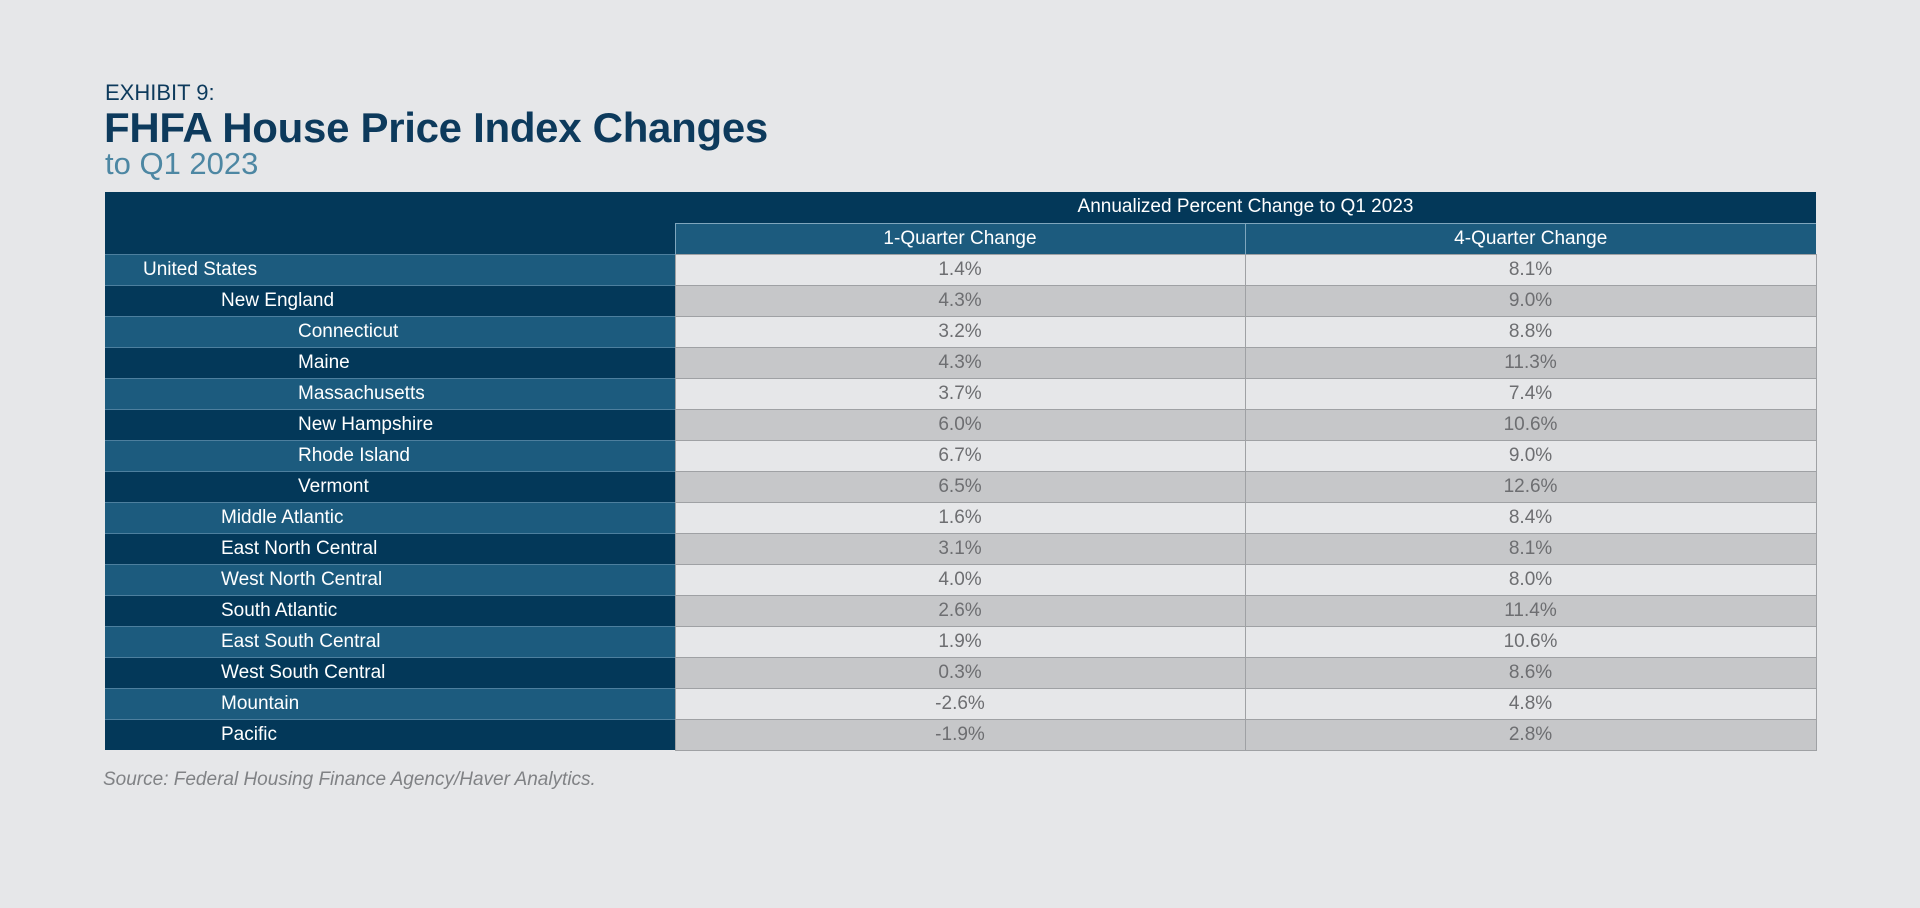  I want to click on one-quarter-change-cell: 0.3%, so click(960, 672).